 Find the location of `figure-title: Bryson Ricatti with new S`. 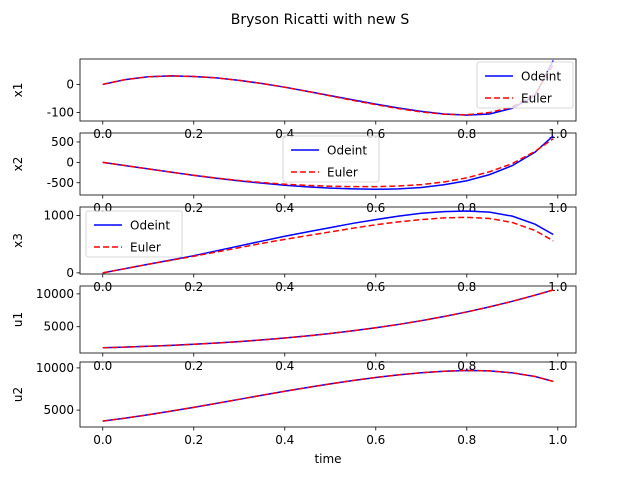

figure-title: Bryson Ricatti with new S is located at coordinates (320, 20).